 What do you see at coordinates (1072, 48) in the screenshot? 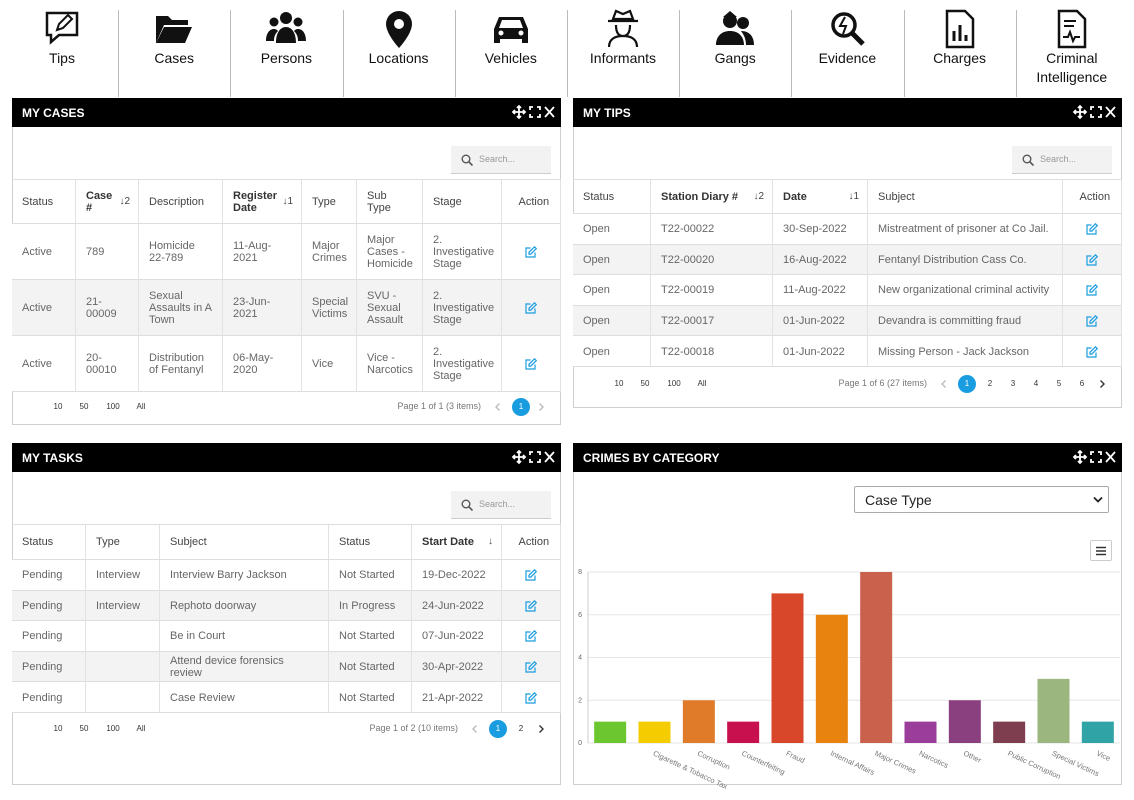
I see `nav-item: Criminal Intelligence` at bounding box center [1072, 48].